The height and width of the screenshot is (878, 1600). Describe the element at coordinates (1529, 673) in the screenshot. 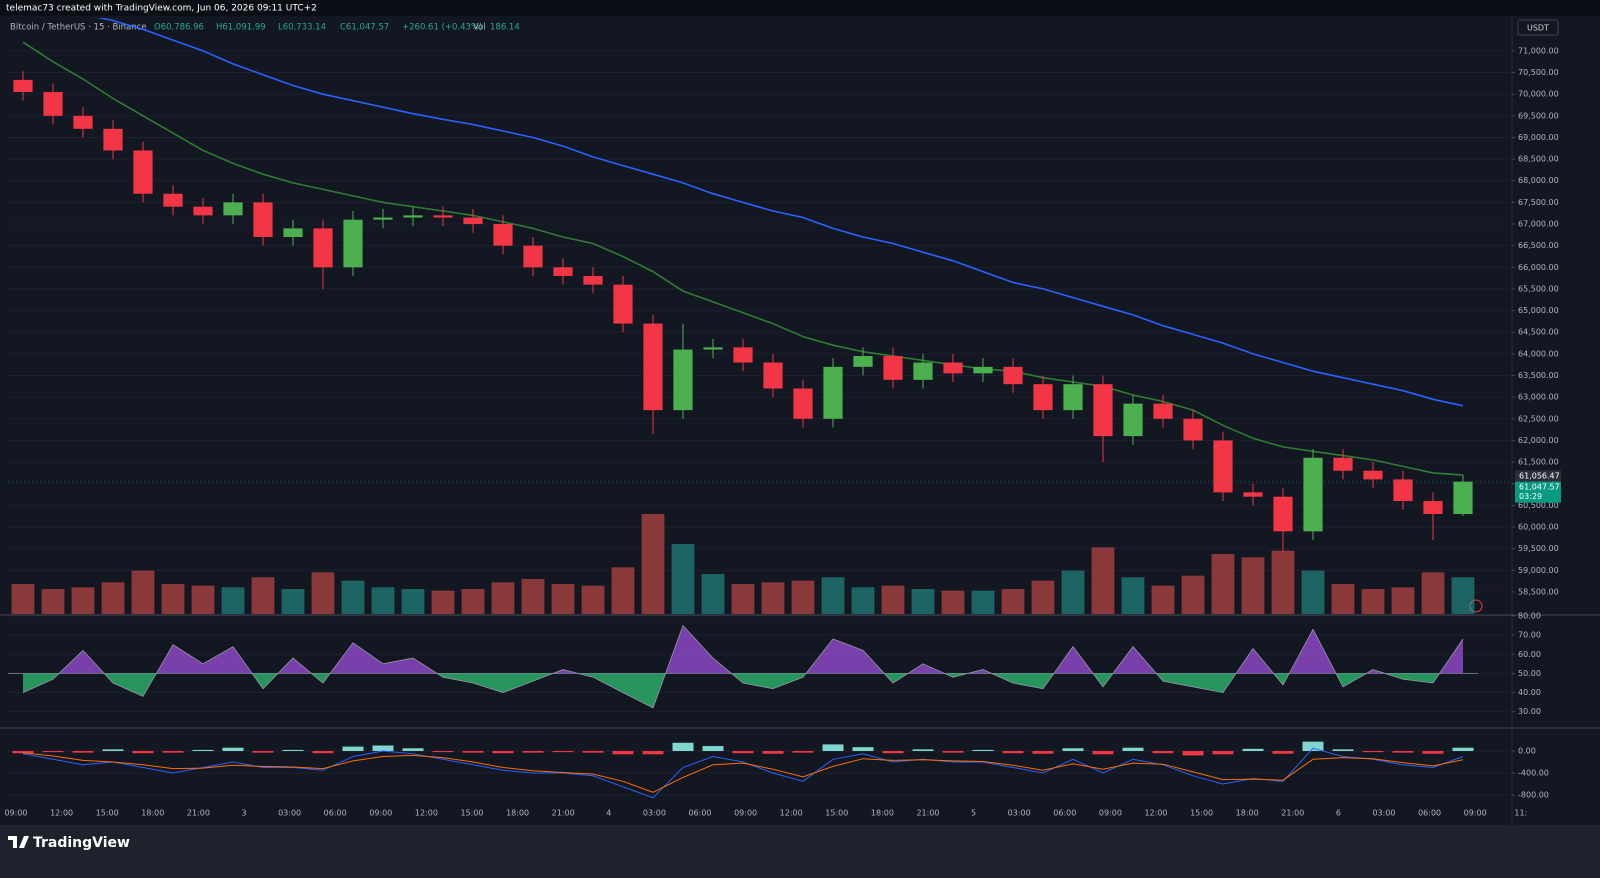

I see `y-tick-label: 50.00` at that location.